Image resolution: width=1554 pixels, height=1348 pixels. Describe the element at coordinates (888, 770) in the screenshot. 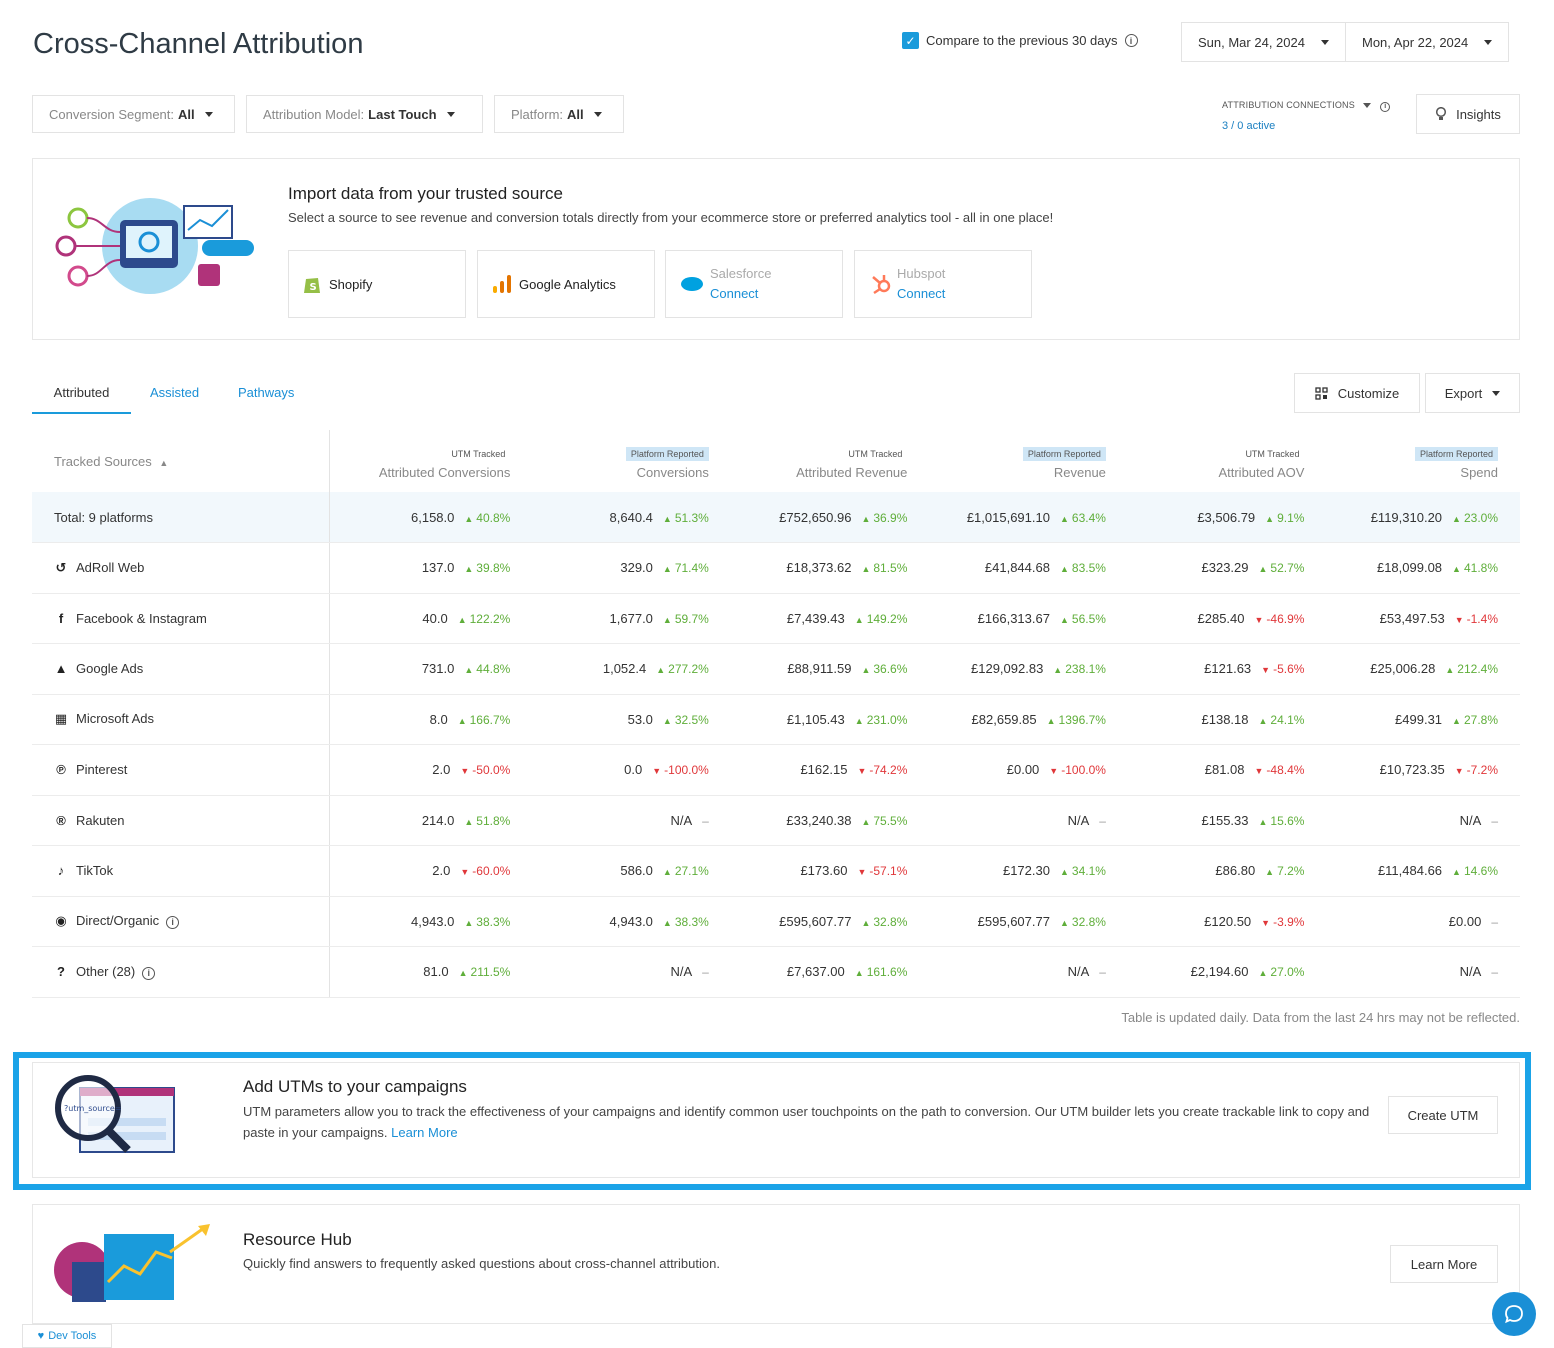

I see `change-value: -74.2%` at that location.